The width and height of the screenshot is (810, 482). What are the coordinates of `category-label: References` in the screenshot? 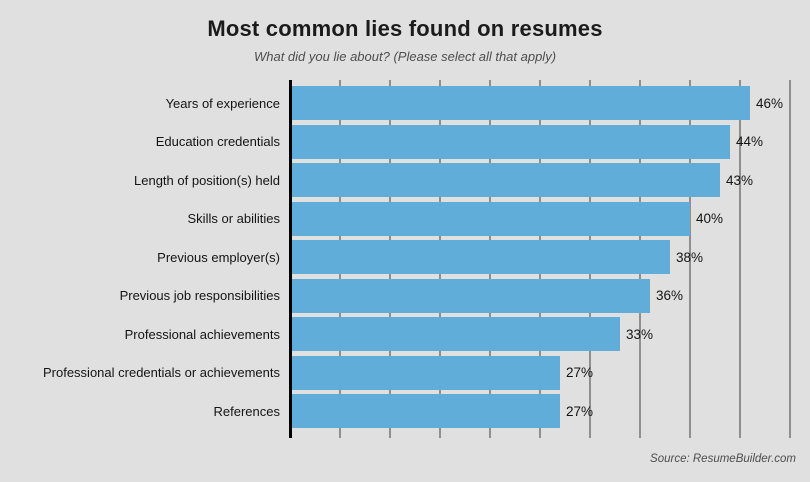 It's located at (246, 411).